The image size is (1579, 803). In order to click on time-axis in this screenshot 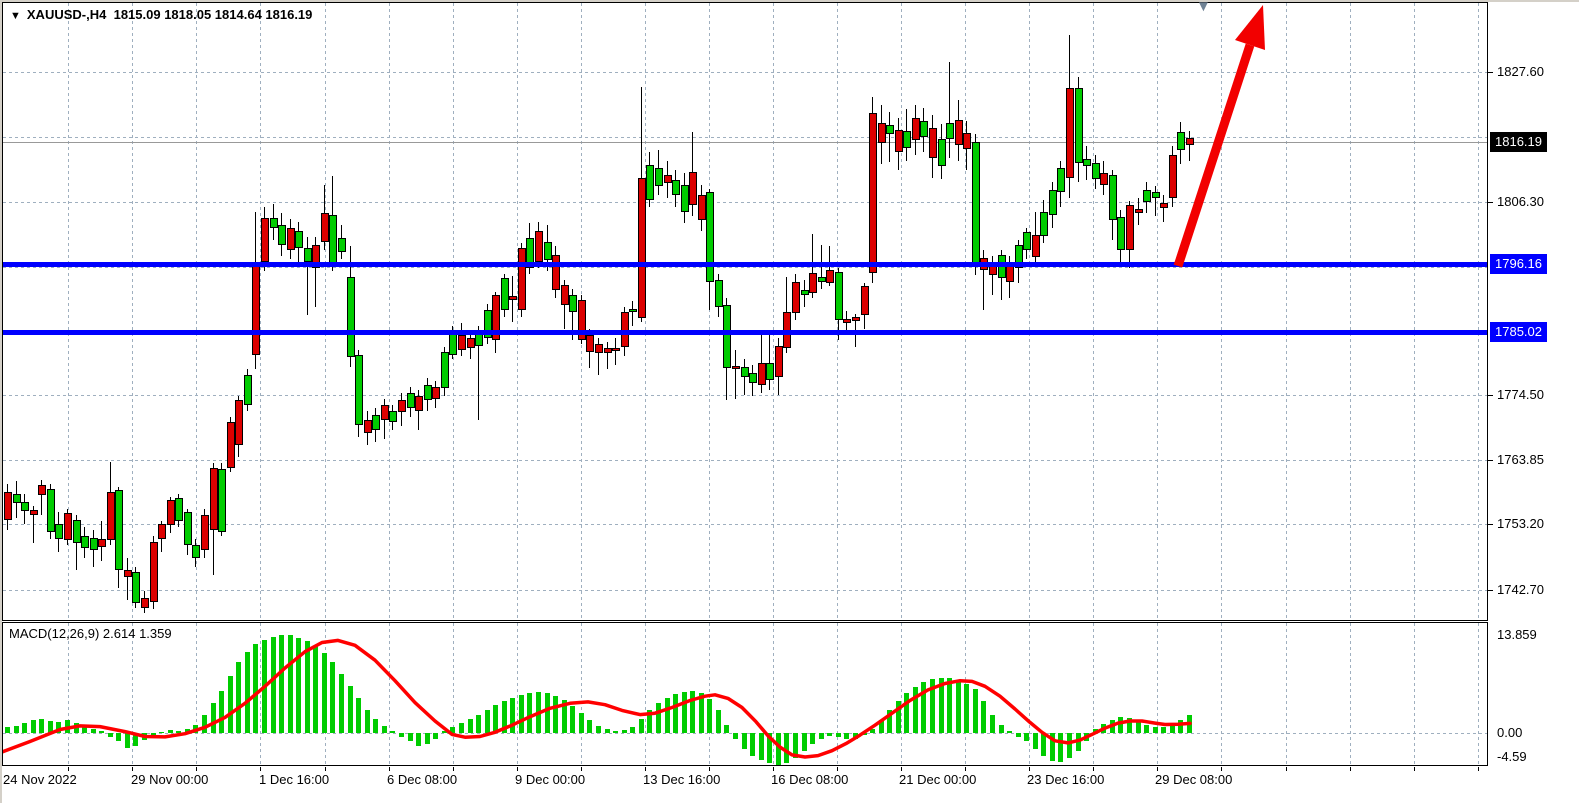, I will do `click(789, 785)`.